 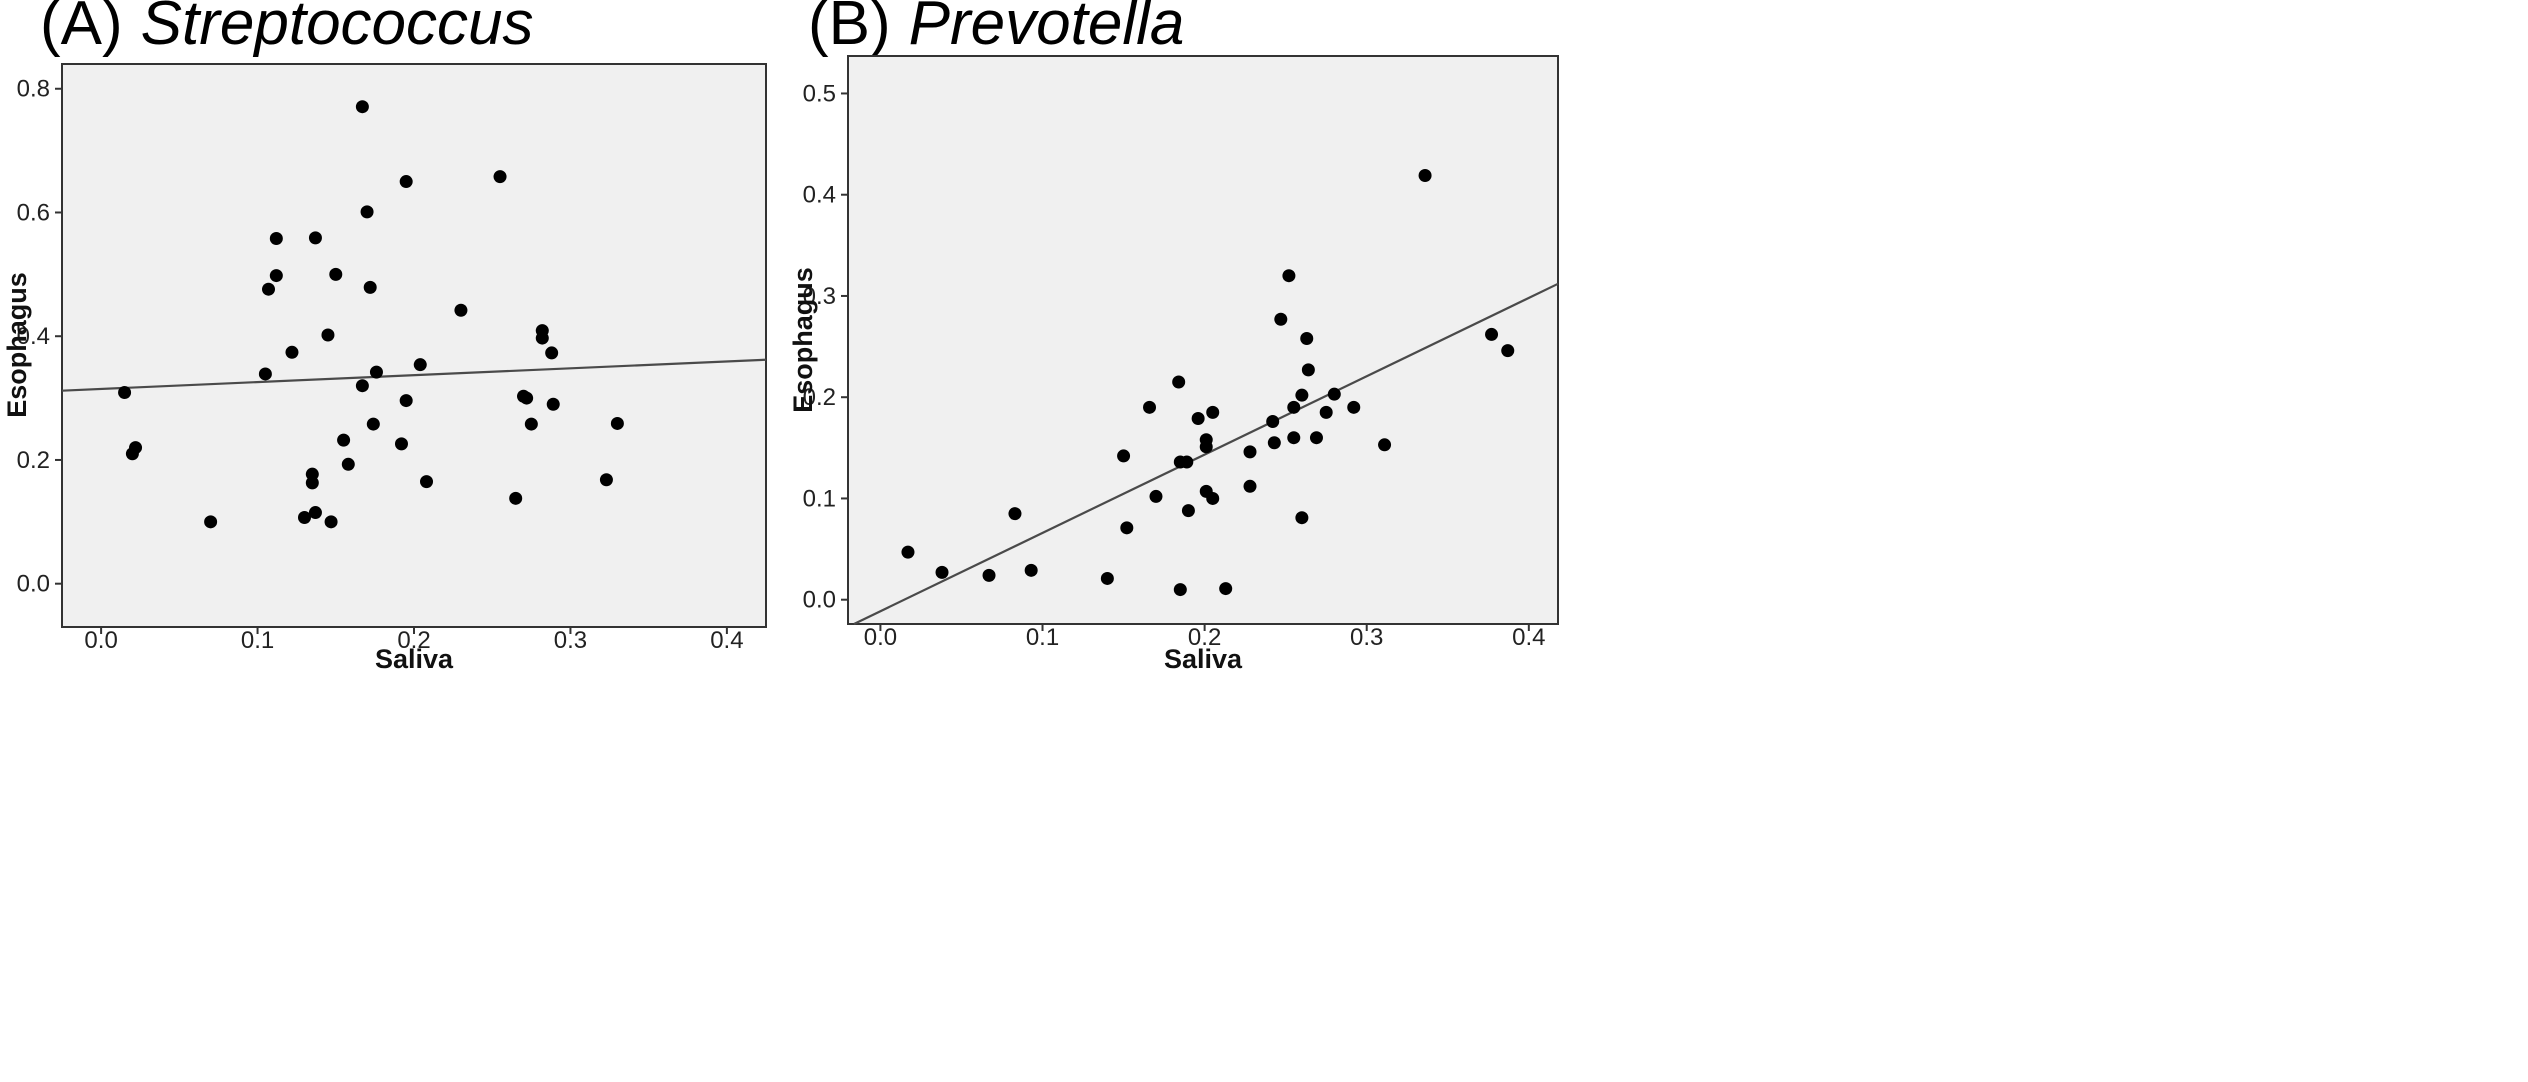 What do you see at coordinates (287, 29) in the screenshot?
I see `panel-a-title: (A) Streptococcus` at bounding box center [287, 29].